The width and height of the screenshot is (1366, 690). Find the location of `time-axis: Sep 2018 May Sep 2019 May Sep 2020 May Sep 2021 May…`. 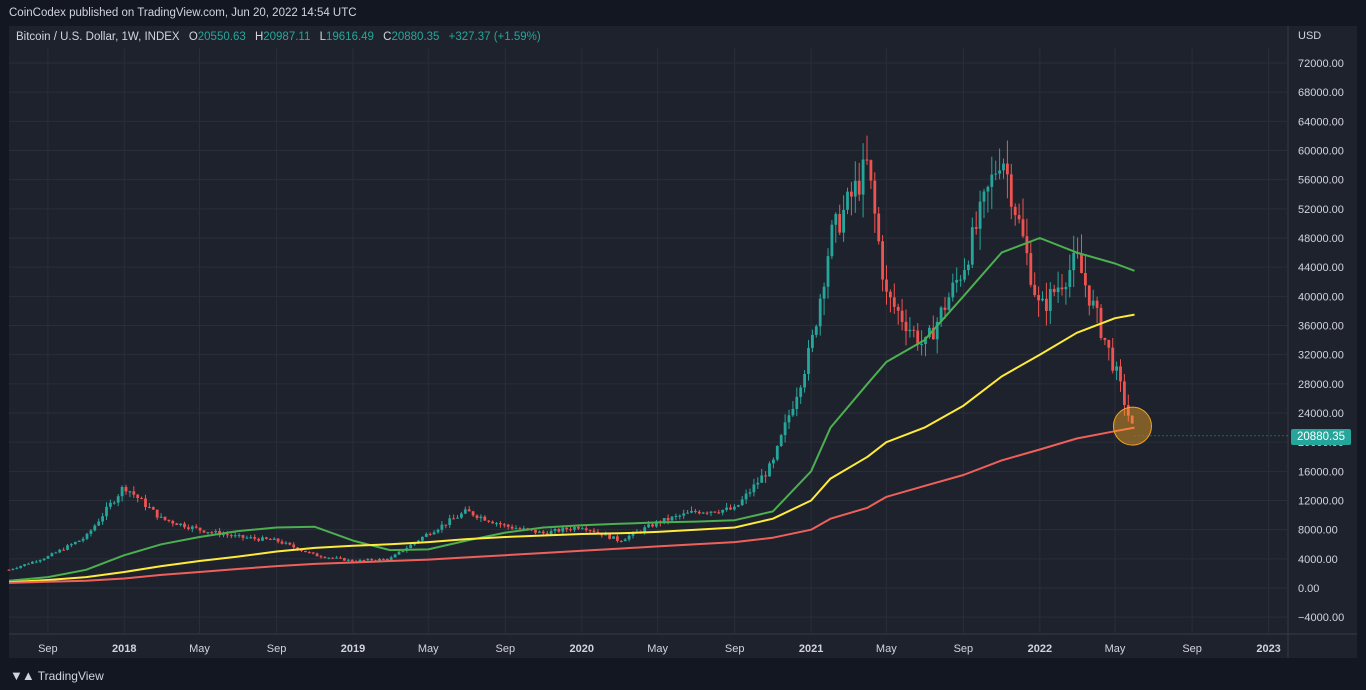

time-axis: Sep 2018 May Sep 2019 May Sep 2020 May Sep 2021 May… is located at coordinates (659, 649).